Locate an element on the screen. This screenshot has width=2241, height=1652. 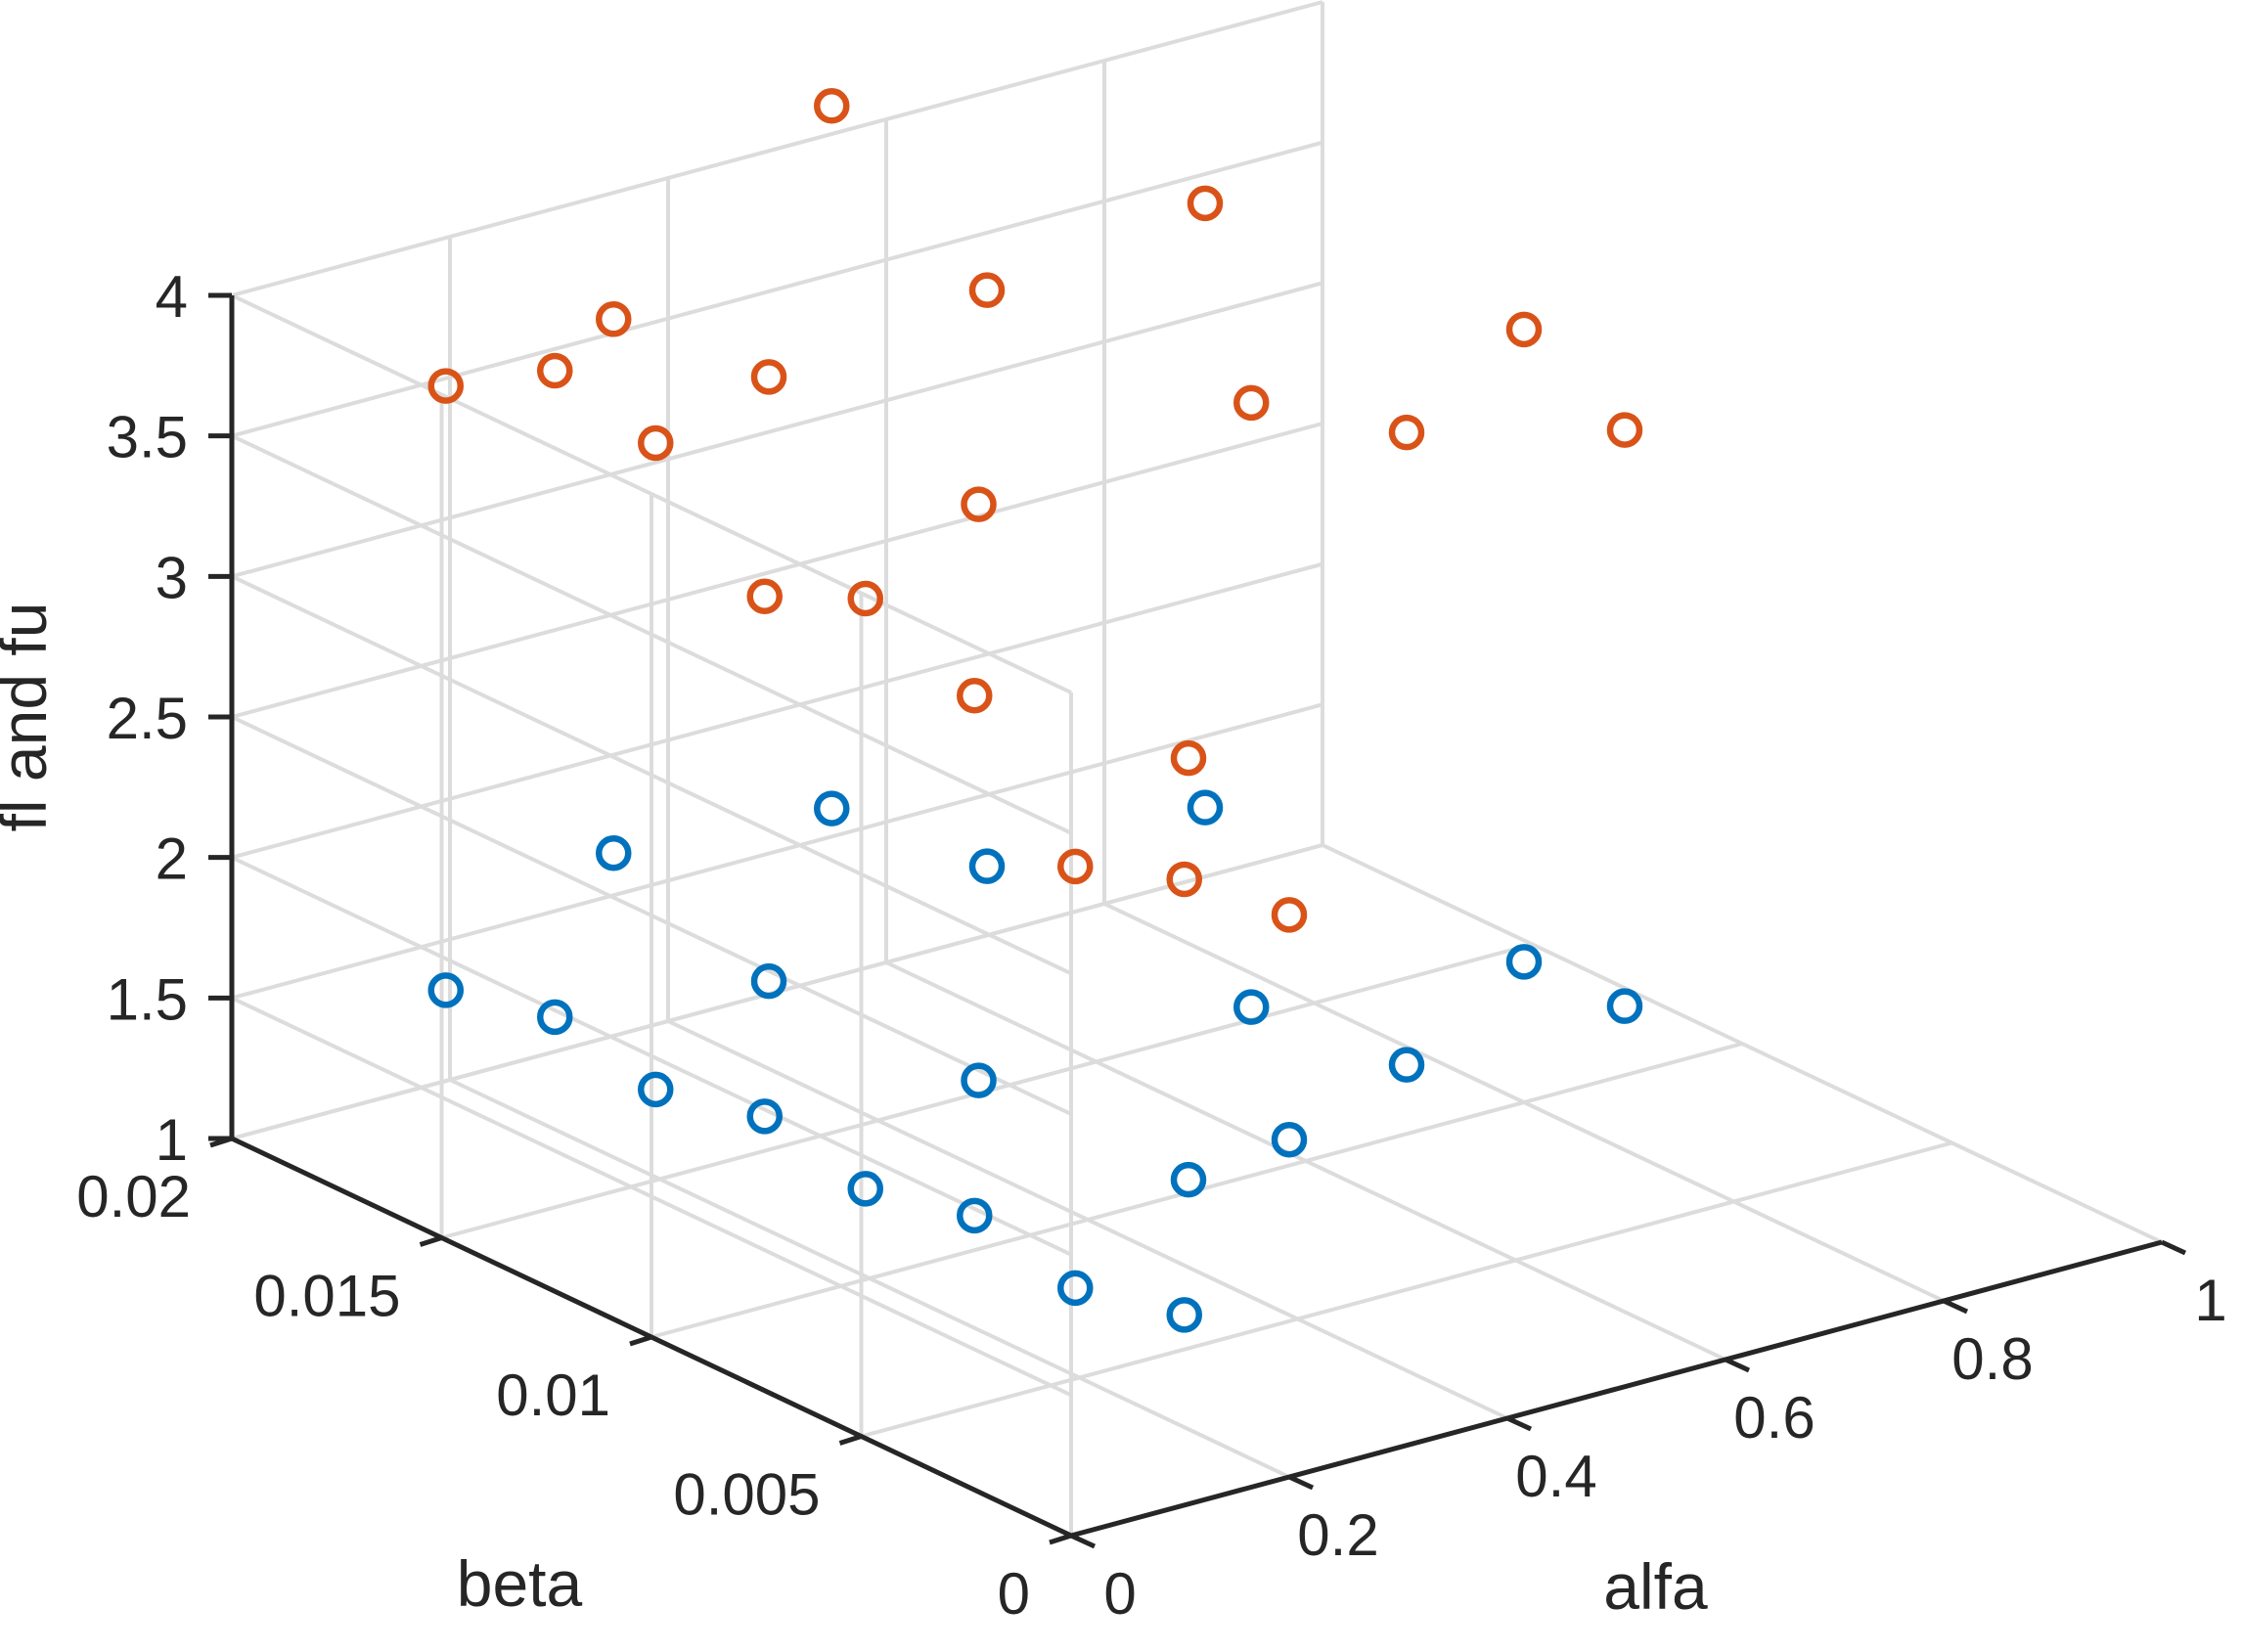
z-axis-label: fl and fu is located at coordinates (30, 718).